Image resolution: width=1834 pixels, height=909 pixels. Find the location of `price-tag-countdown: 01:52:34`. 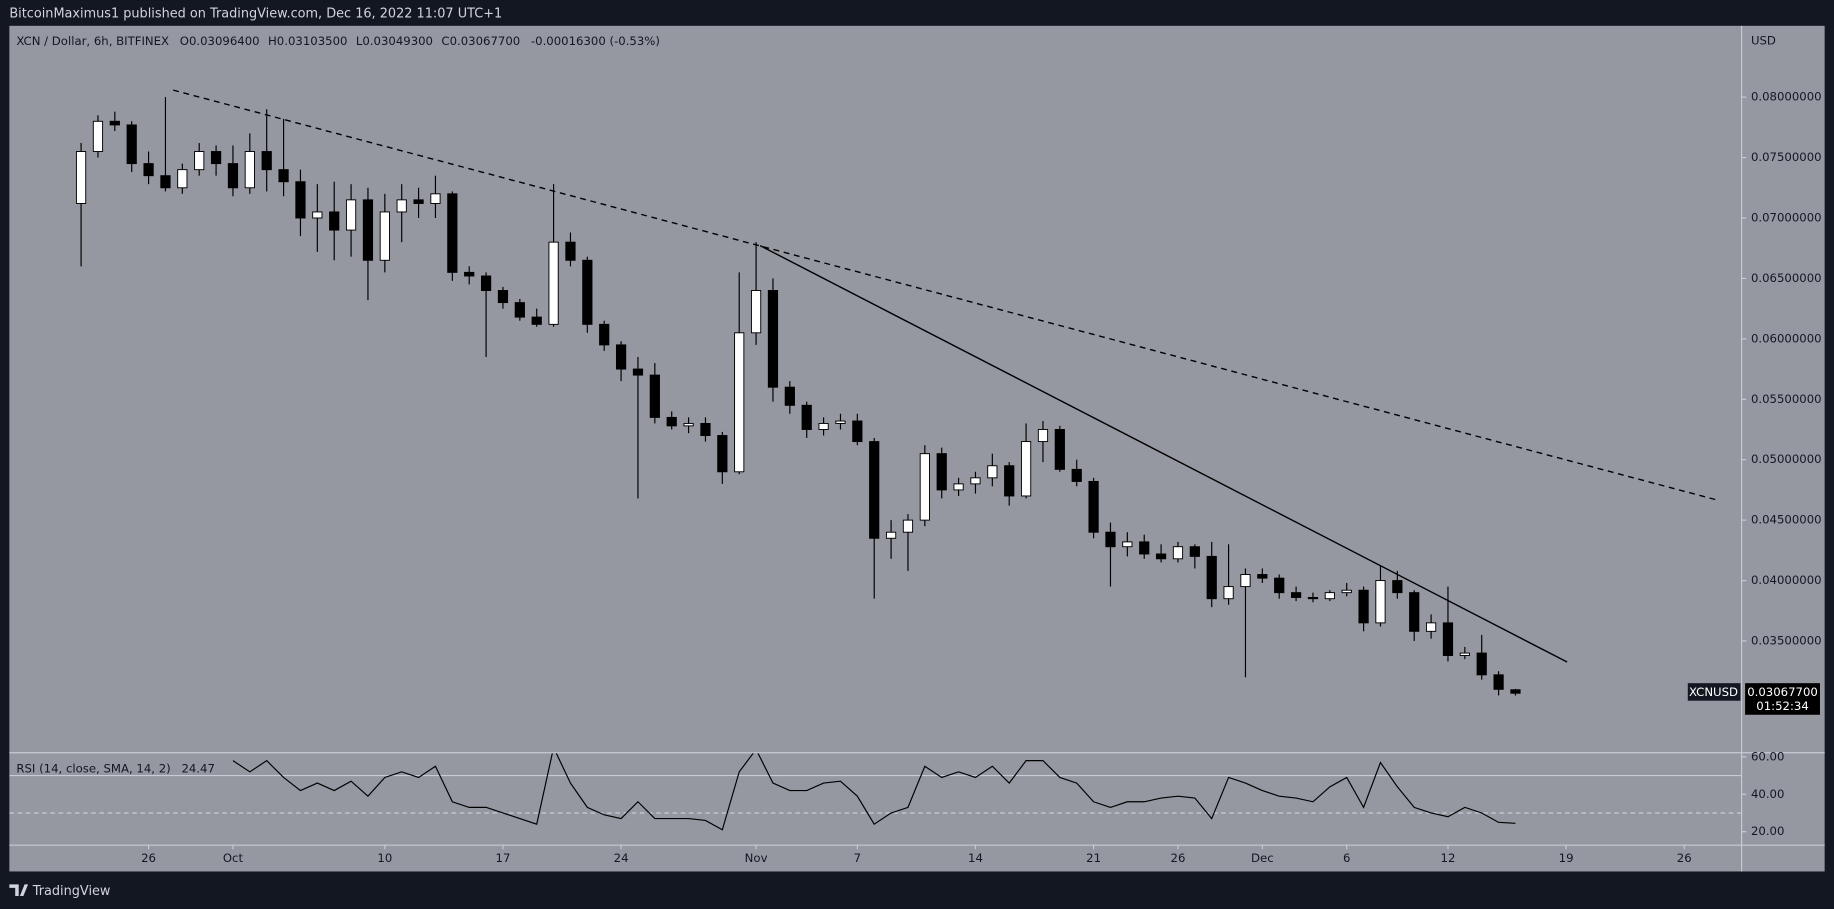

price-tag-countdown: 01:52:34 is located at coordinates (1782, 706).